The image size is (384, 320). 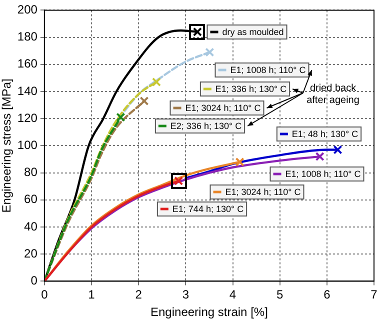 What do you see at coordinates (92, 295) in the screenshot?
I see `x-tick-label: 1` at bounding box center [92, 295].